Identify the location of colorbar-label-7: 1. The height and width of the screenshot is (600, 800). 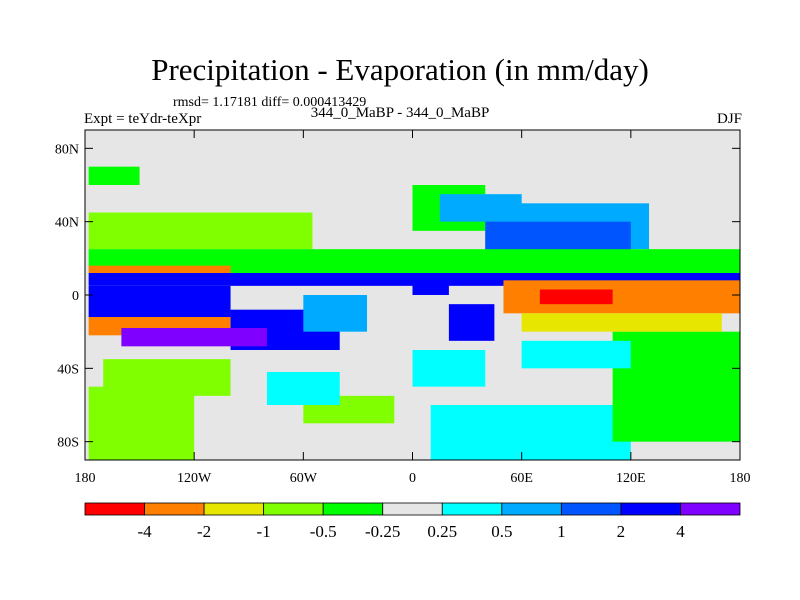
(561, 531).